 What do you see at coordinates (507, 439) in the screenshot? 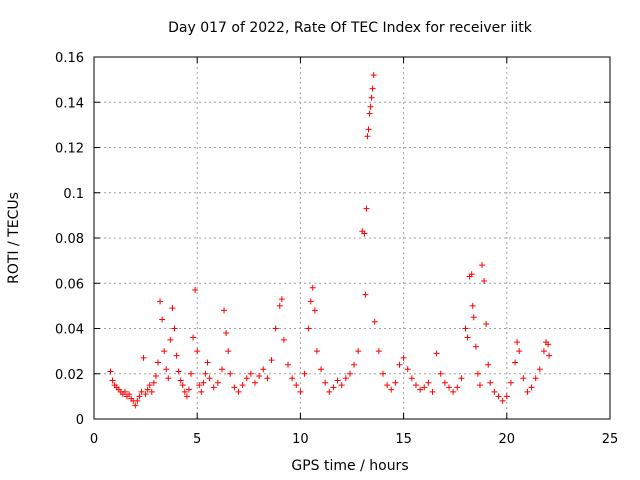
I see `x-tick-label: 20` at bounding box center [507, 439].